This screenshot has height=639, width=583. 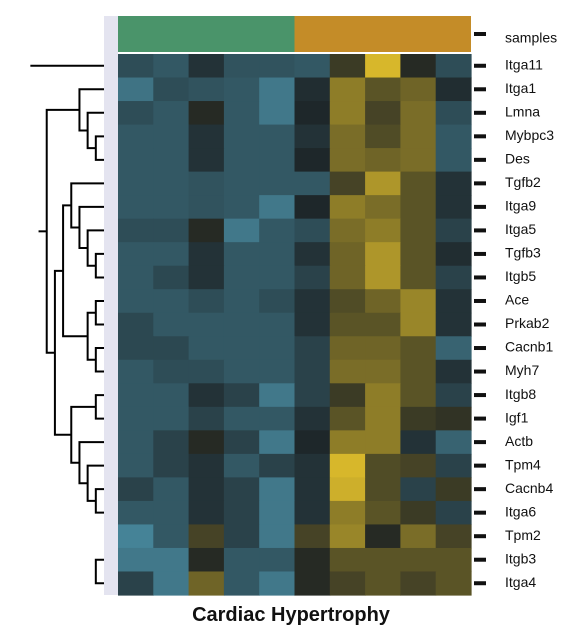 I want to click on row-label: Tpm2, so click(x=523, y=535).